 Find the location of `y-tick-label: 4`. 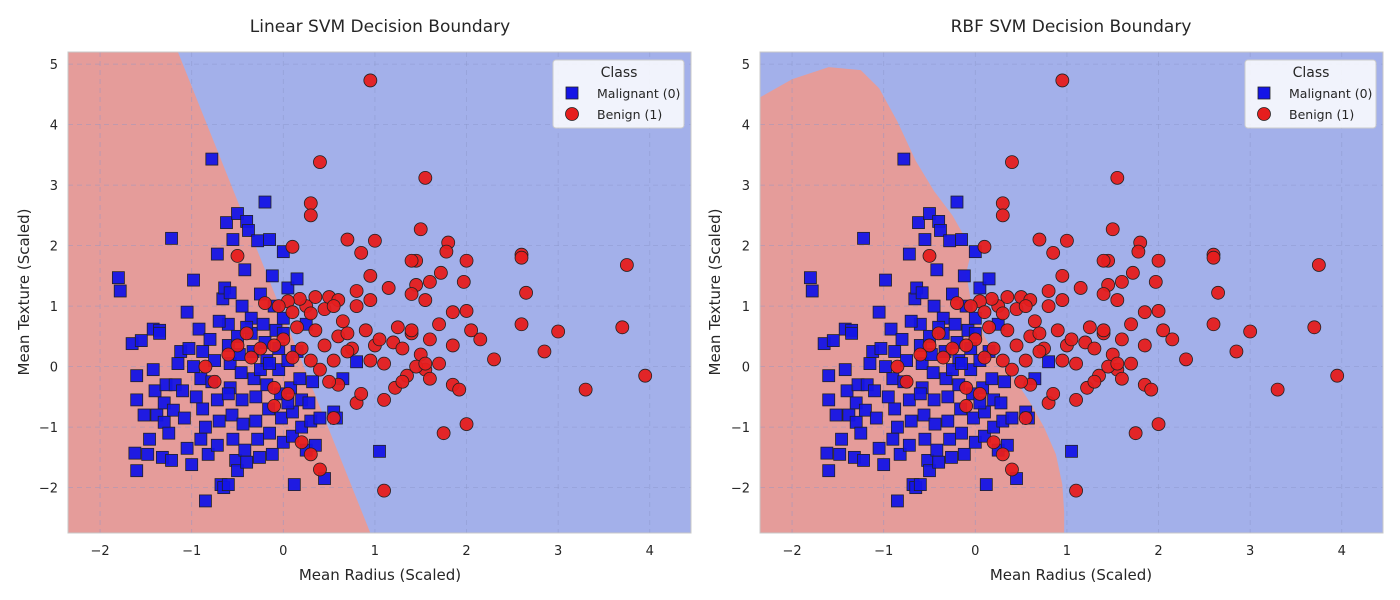

y-tick-label: 4 is located at coordinates (54, 126).